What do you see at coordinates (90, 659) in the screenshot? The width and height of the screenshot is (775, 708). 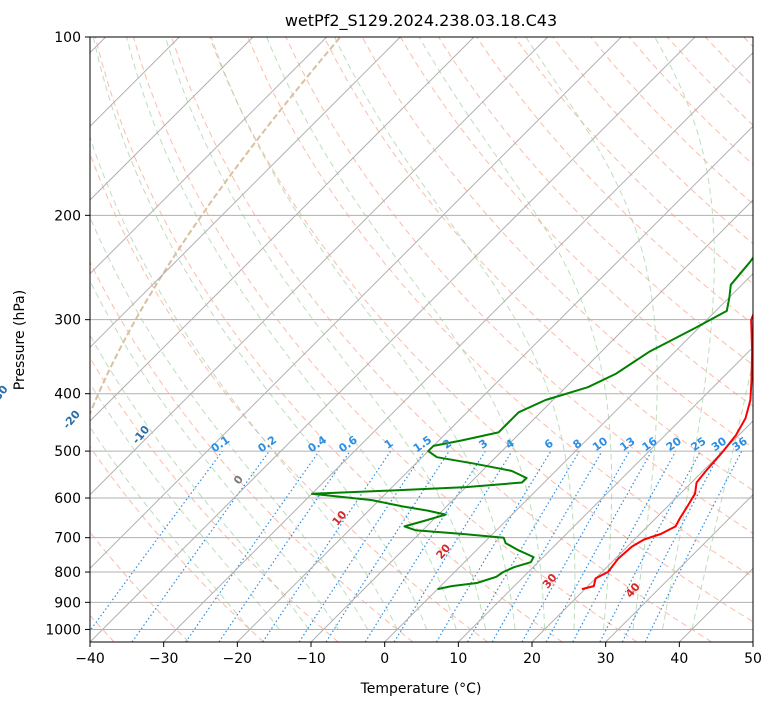 I see `x-tick-label: −40` at bounding box center [90, 659].